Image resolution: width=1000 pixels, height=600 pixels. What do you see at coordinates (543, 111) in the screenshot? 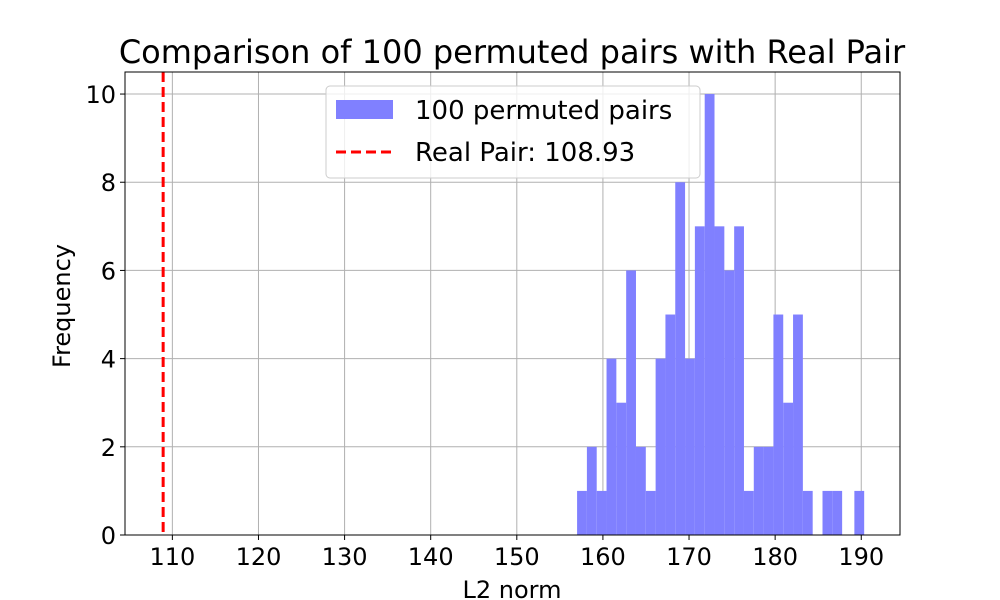
I see `legend-label-histogram: 100 permuted pairs` at bounding box center [543, 111].